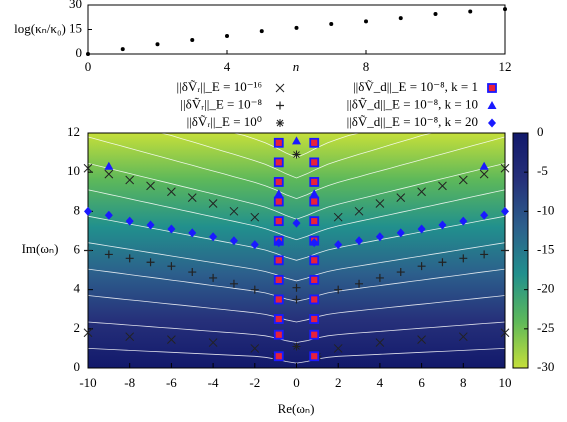 The image size is (567, 422). What do you see at coordinates (75, 27) in the screenshot?
I see `y-tick-label: 15` at bounding box center [75, 27].